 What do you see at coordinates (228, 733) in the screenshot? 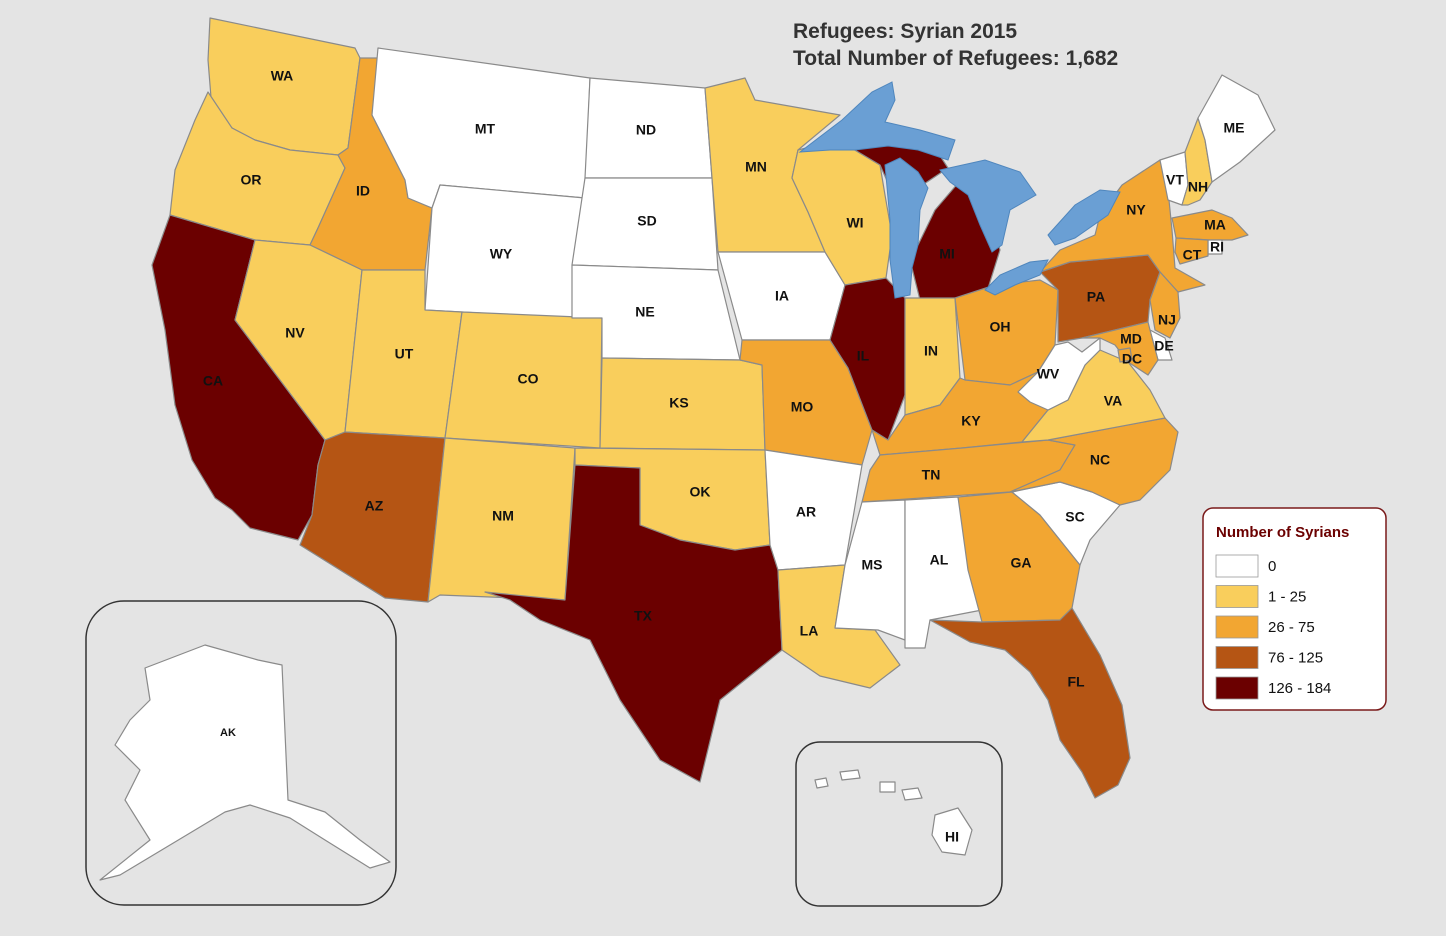
I see `state-label-ak: AK` at bounding box center [228, 733].